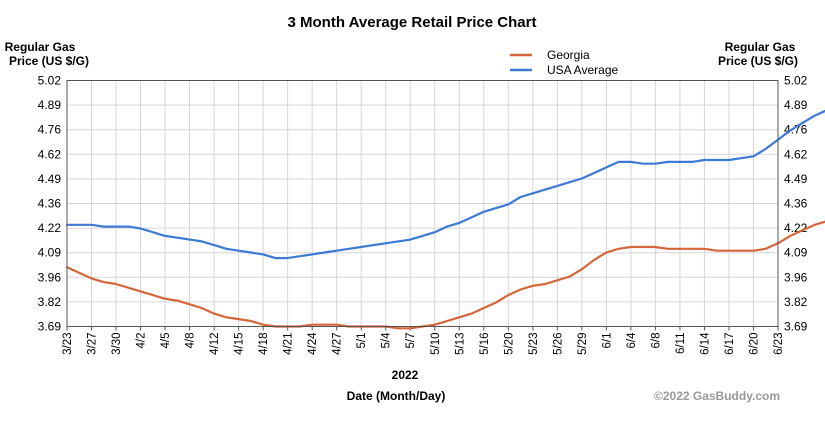  What do you see at coordinates (50, 154) in the screenshot?
I see `y-tick-label-left: 4.62` at bounding box center [50, 154].